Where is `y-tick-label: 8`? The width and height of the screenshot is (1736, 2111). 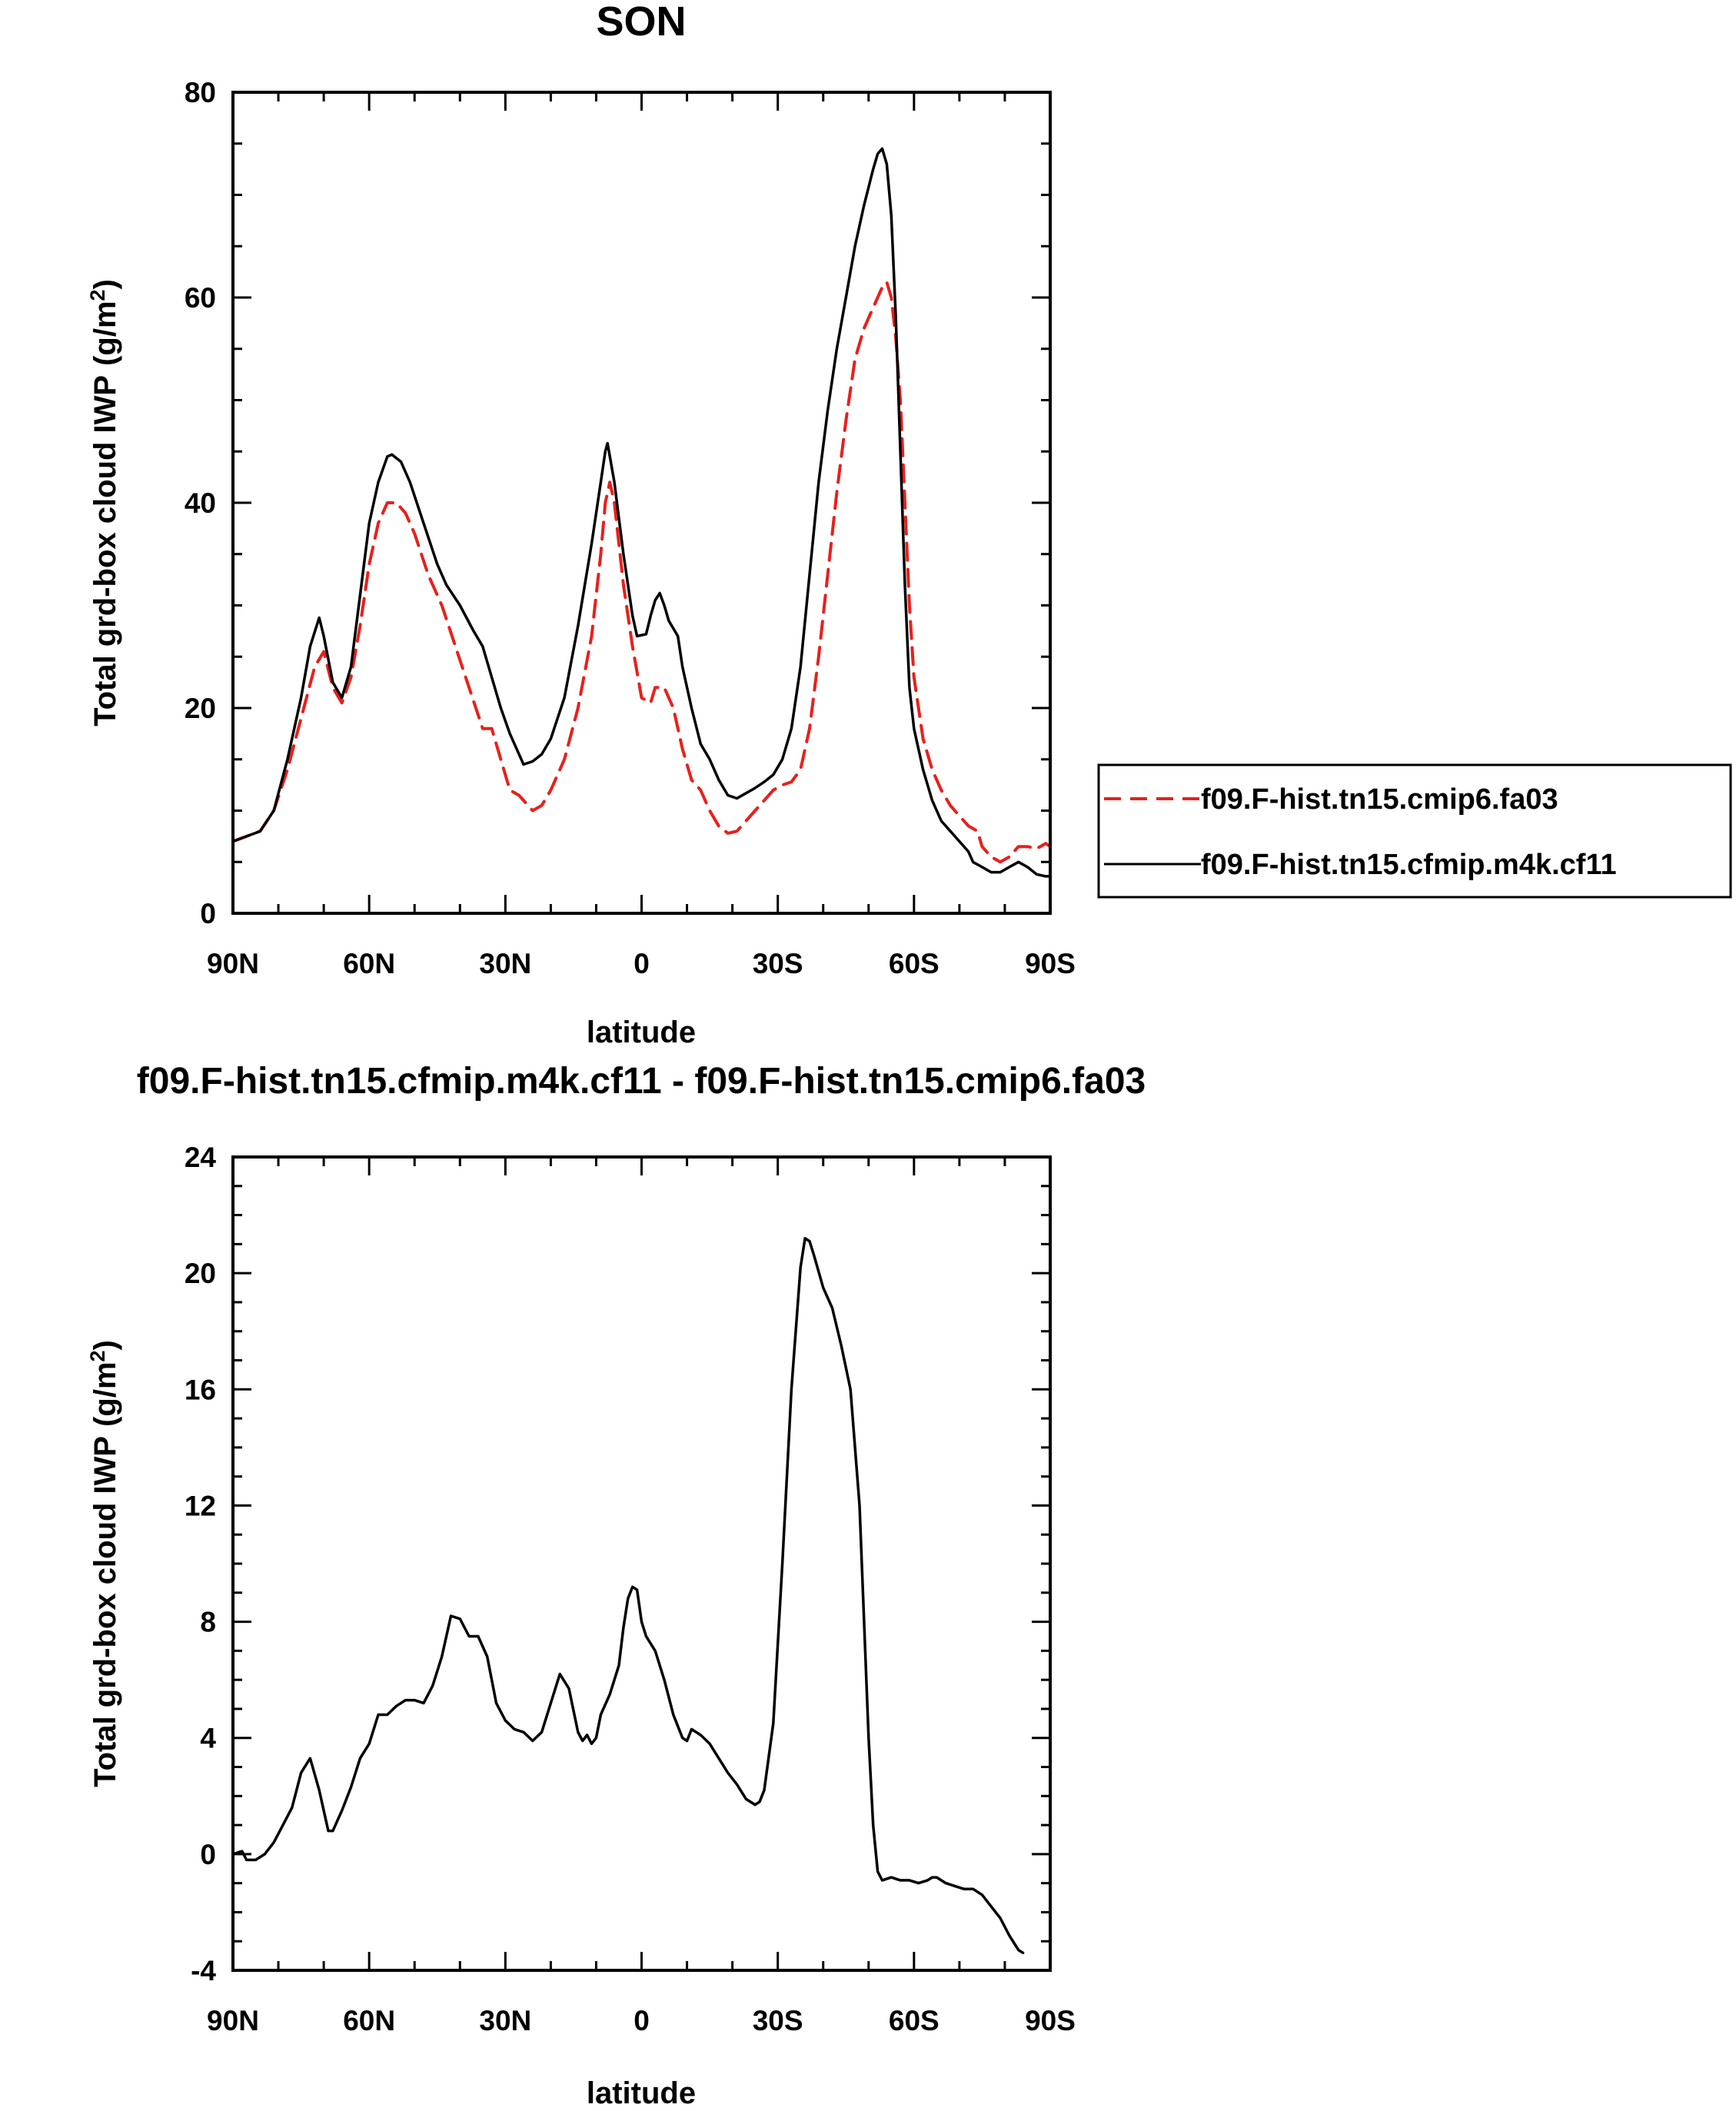 y-tick-label: 8 is located at coordinates (208, 1622).